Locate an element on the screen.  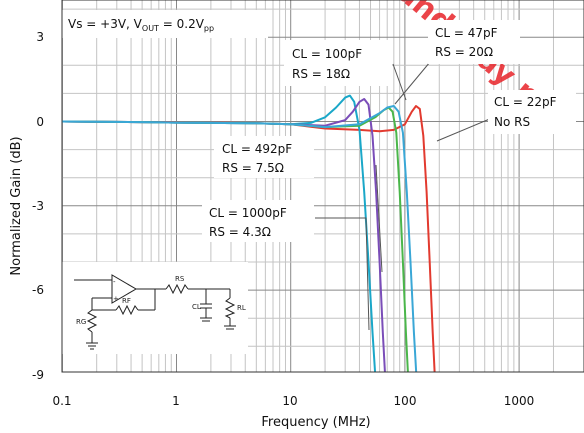
x-tick-label: 10 is located at coordinates (289, 401).